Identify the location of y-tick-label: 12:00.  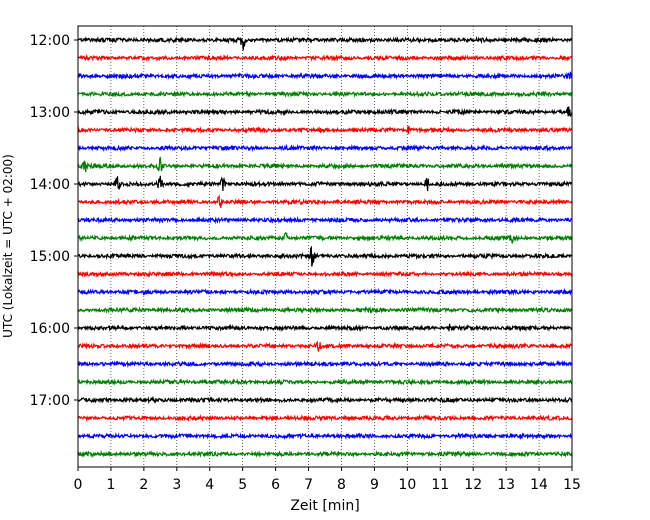
(50, 41).